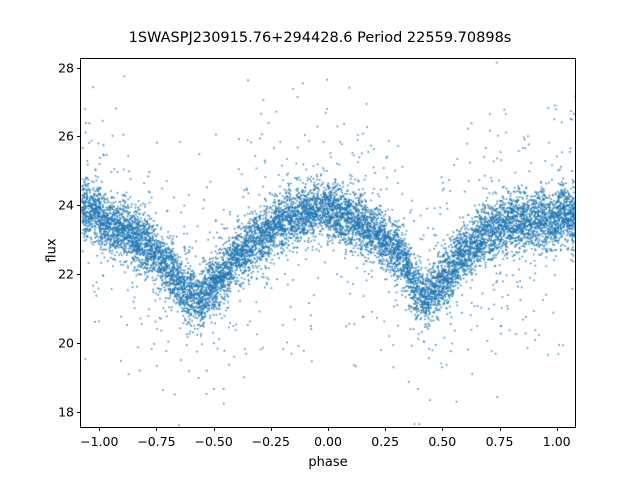  Describe the element at coordinates (328, 441) in the screenshot. I see `x-tick-label: 0.00` at that location.